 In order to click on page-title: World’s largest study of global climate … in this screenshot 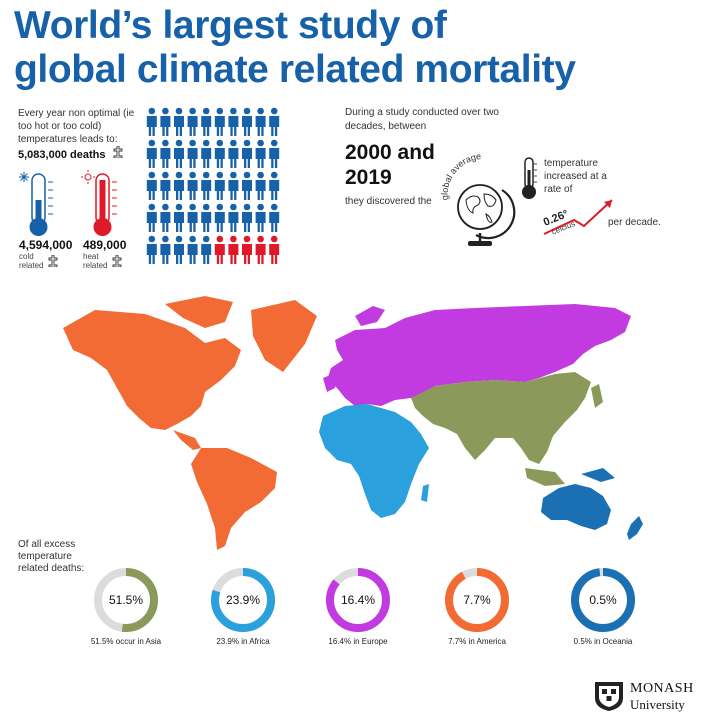, I will do `click(359, 48)`.